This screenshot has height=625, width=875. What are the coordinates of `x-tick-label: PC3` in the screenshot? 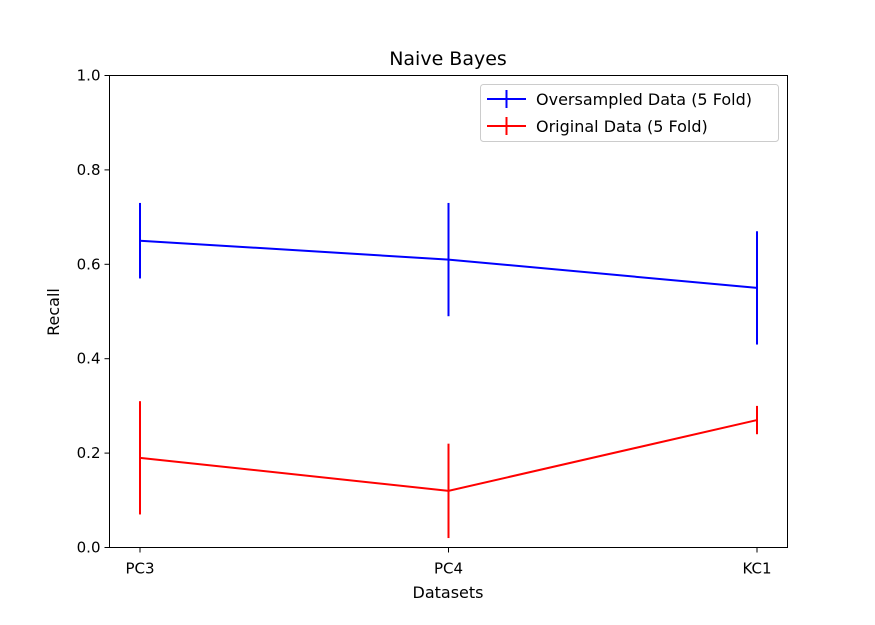 It's located at (139, 569).